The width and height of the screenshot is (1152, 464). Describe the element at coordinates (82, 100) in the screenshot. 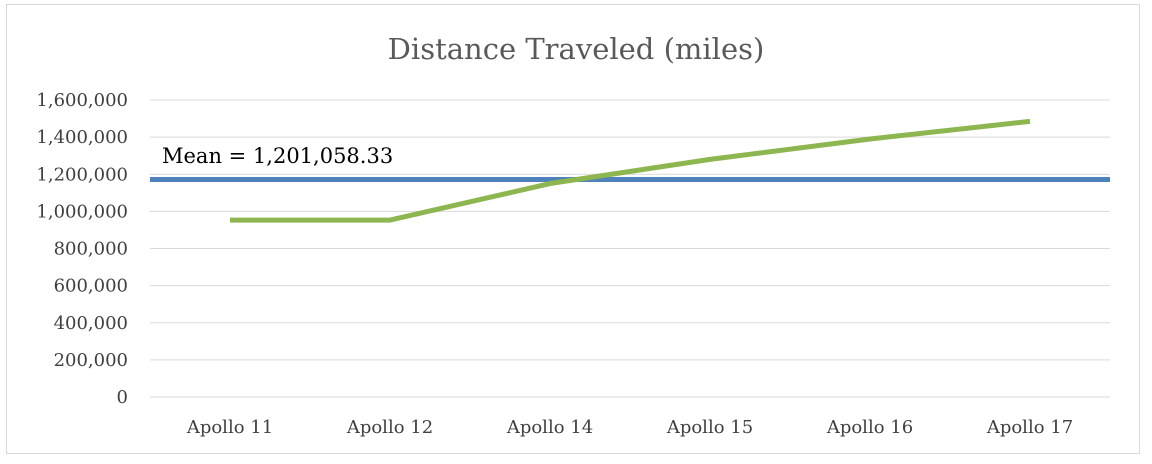

I see `y-tick-label: 1,600,000` at that location.